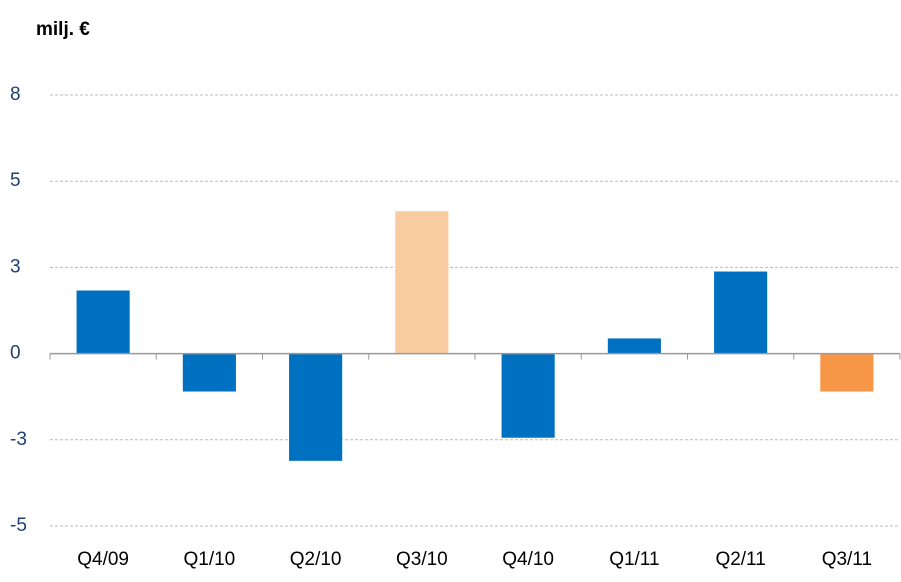 This screenshot has width=901, height=582. What do you see at coordinates (422, 559) in the screenshot?
I see `x-tick-label: Q3/10` at bounding box center [422, 559].